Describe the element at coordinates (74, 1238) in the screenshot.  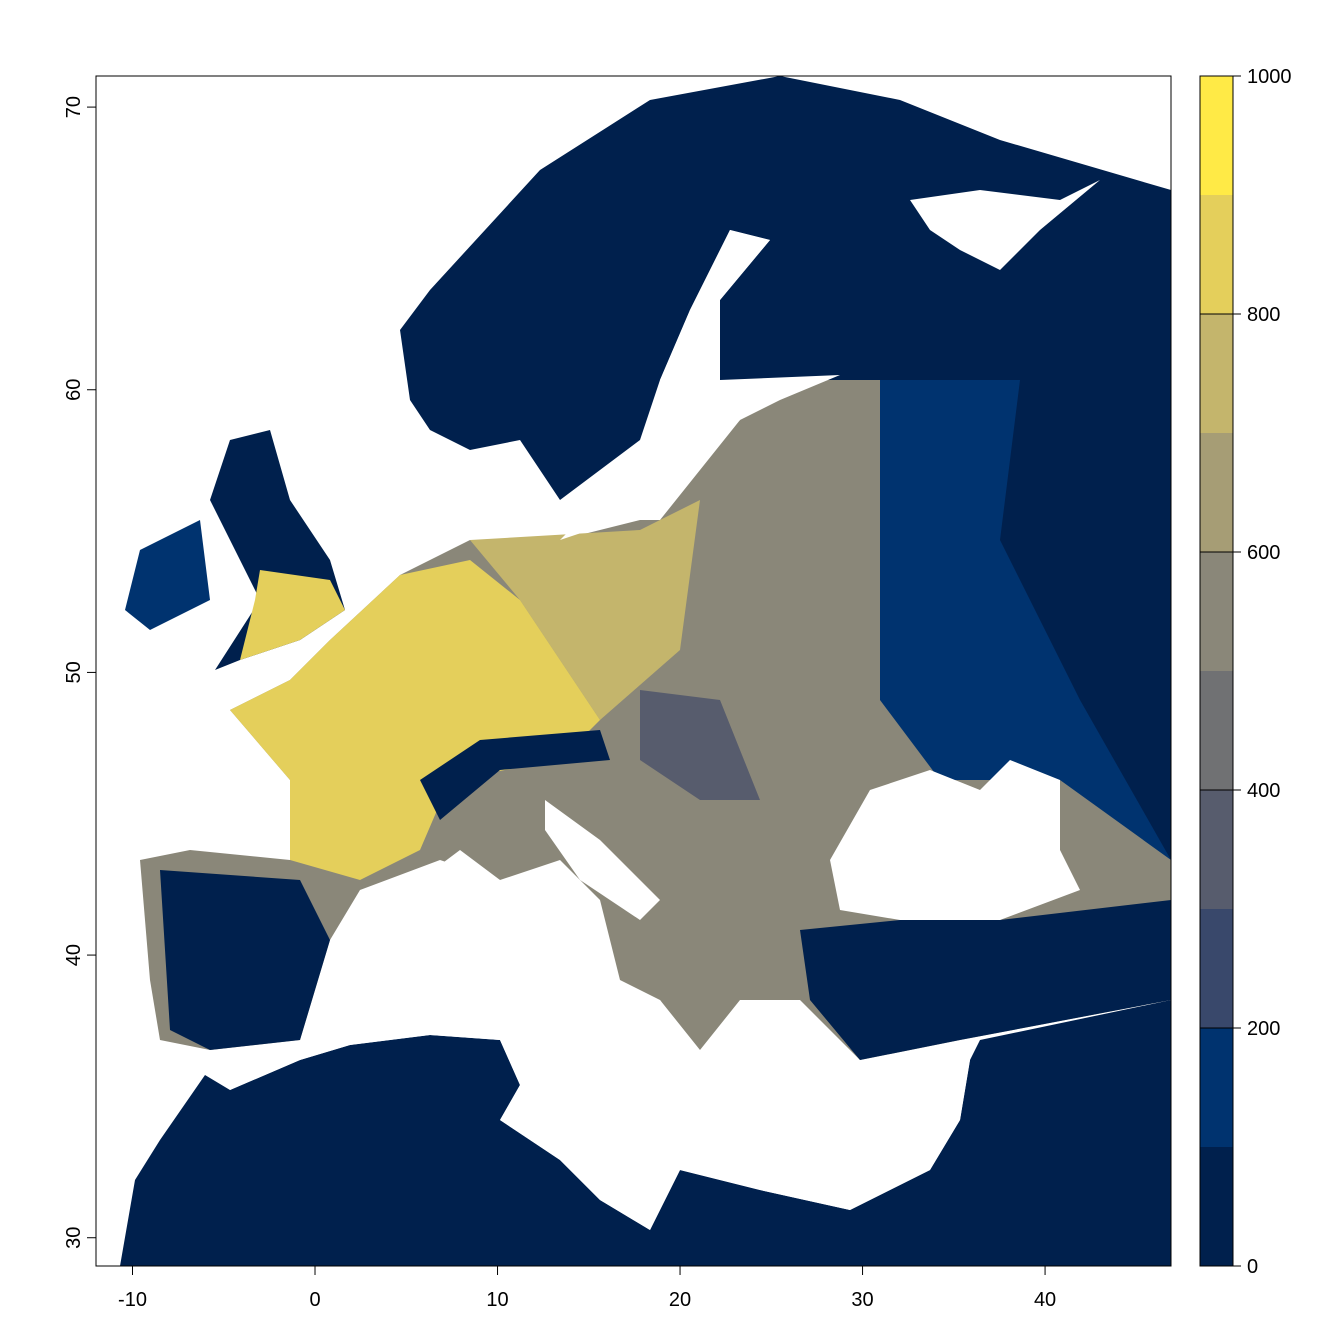
I see `y-tick-label: 30` at that location.